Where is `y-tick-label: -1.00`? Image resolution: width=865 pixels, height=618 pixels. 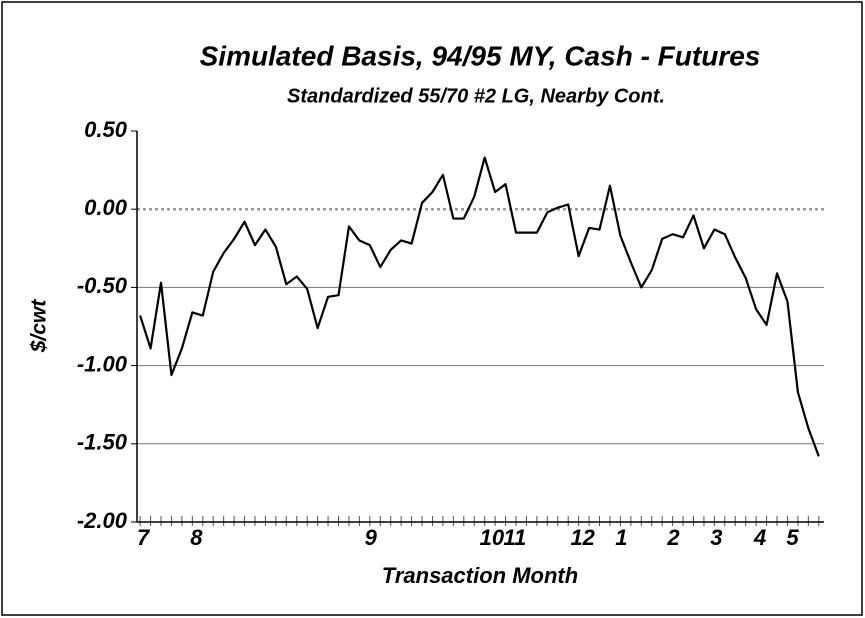
y-tick-label: -1.00 is located at coordinates (102, 363).